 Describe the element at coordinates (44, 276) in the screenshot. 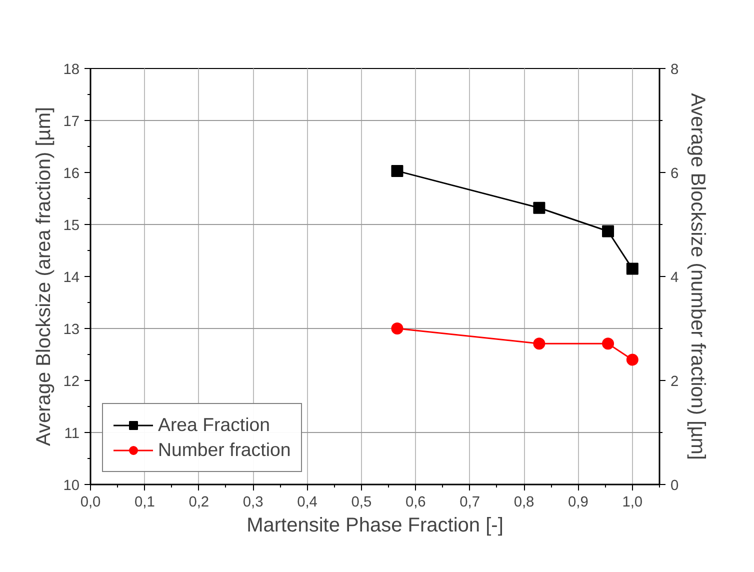

I see `y-axis-title: Average Blocksize (area fraction) [µm]` at that location.